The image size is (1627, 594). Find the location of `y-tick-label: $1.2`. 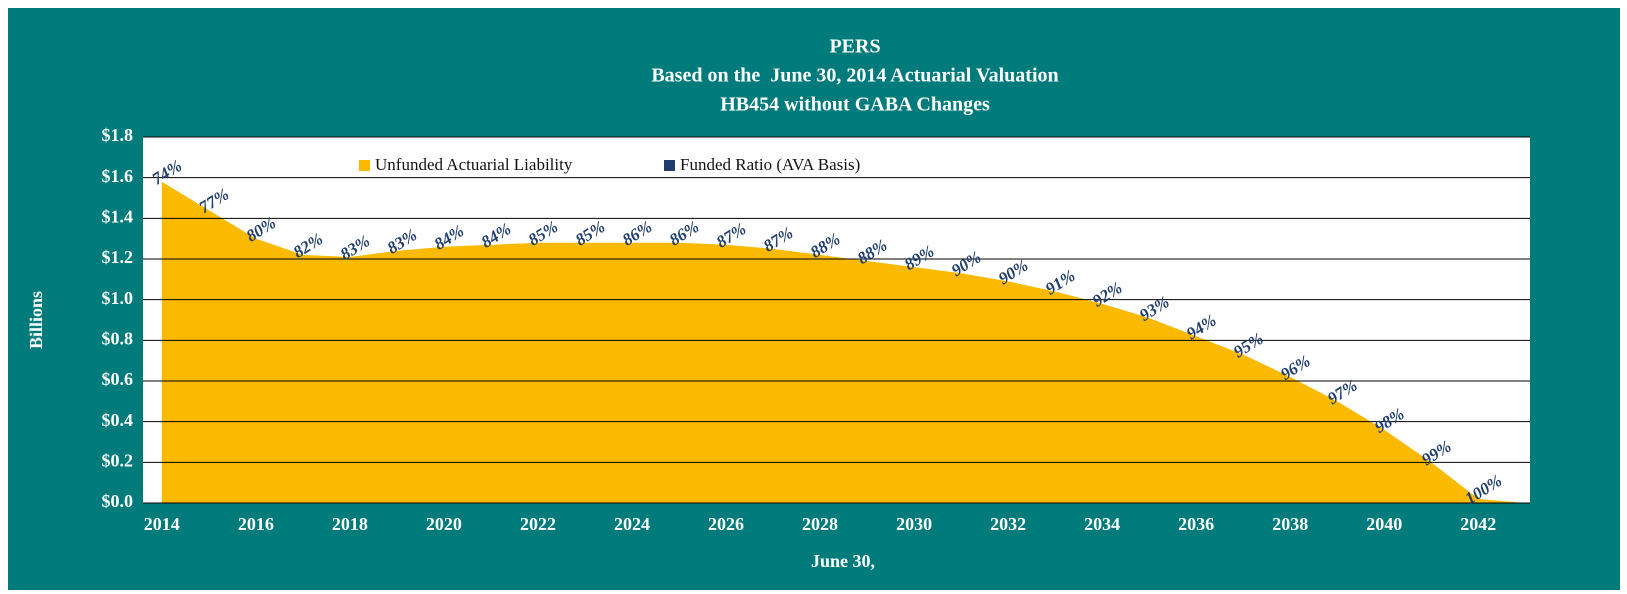

y-tick-label: $1.2 is located at coordinates (118, 257).